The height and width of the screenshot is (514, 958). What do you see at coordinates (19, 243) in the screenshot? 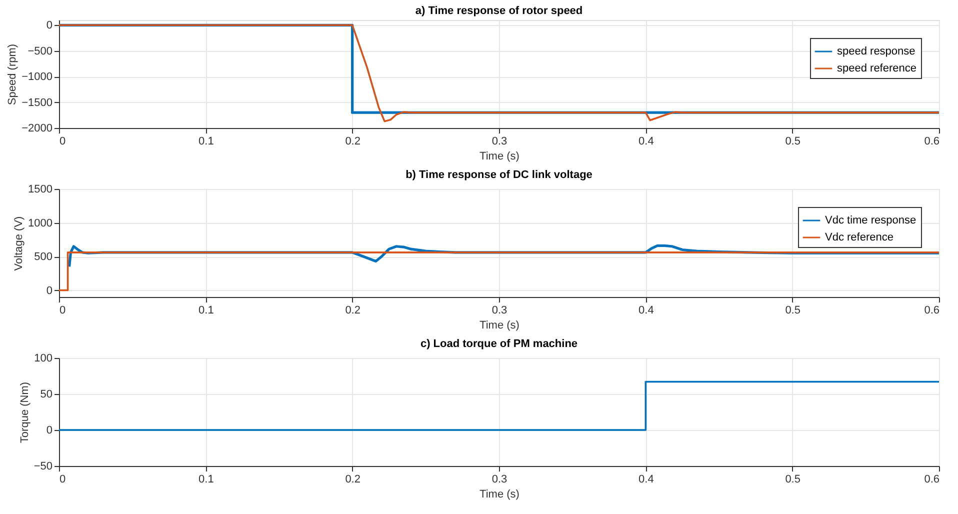
I see `y-axis-title: Voltage (V)` at bounding box center [19, 243].